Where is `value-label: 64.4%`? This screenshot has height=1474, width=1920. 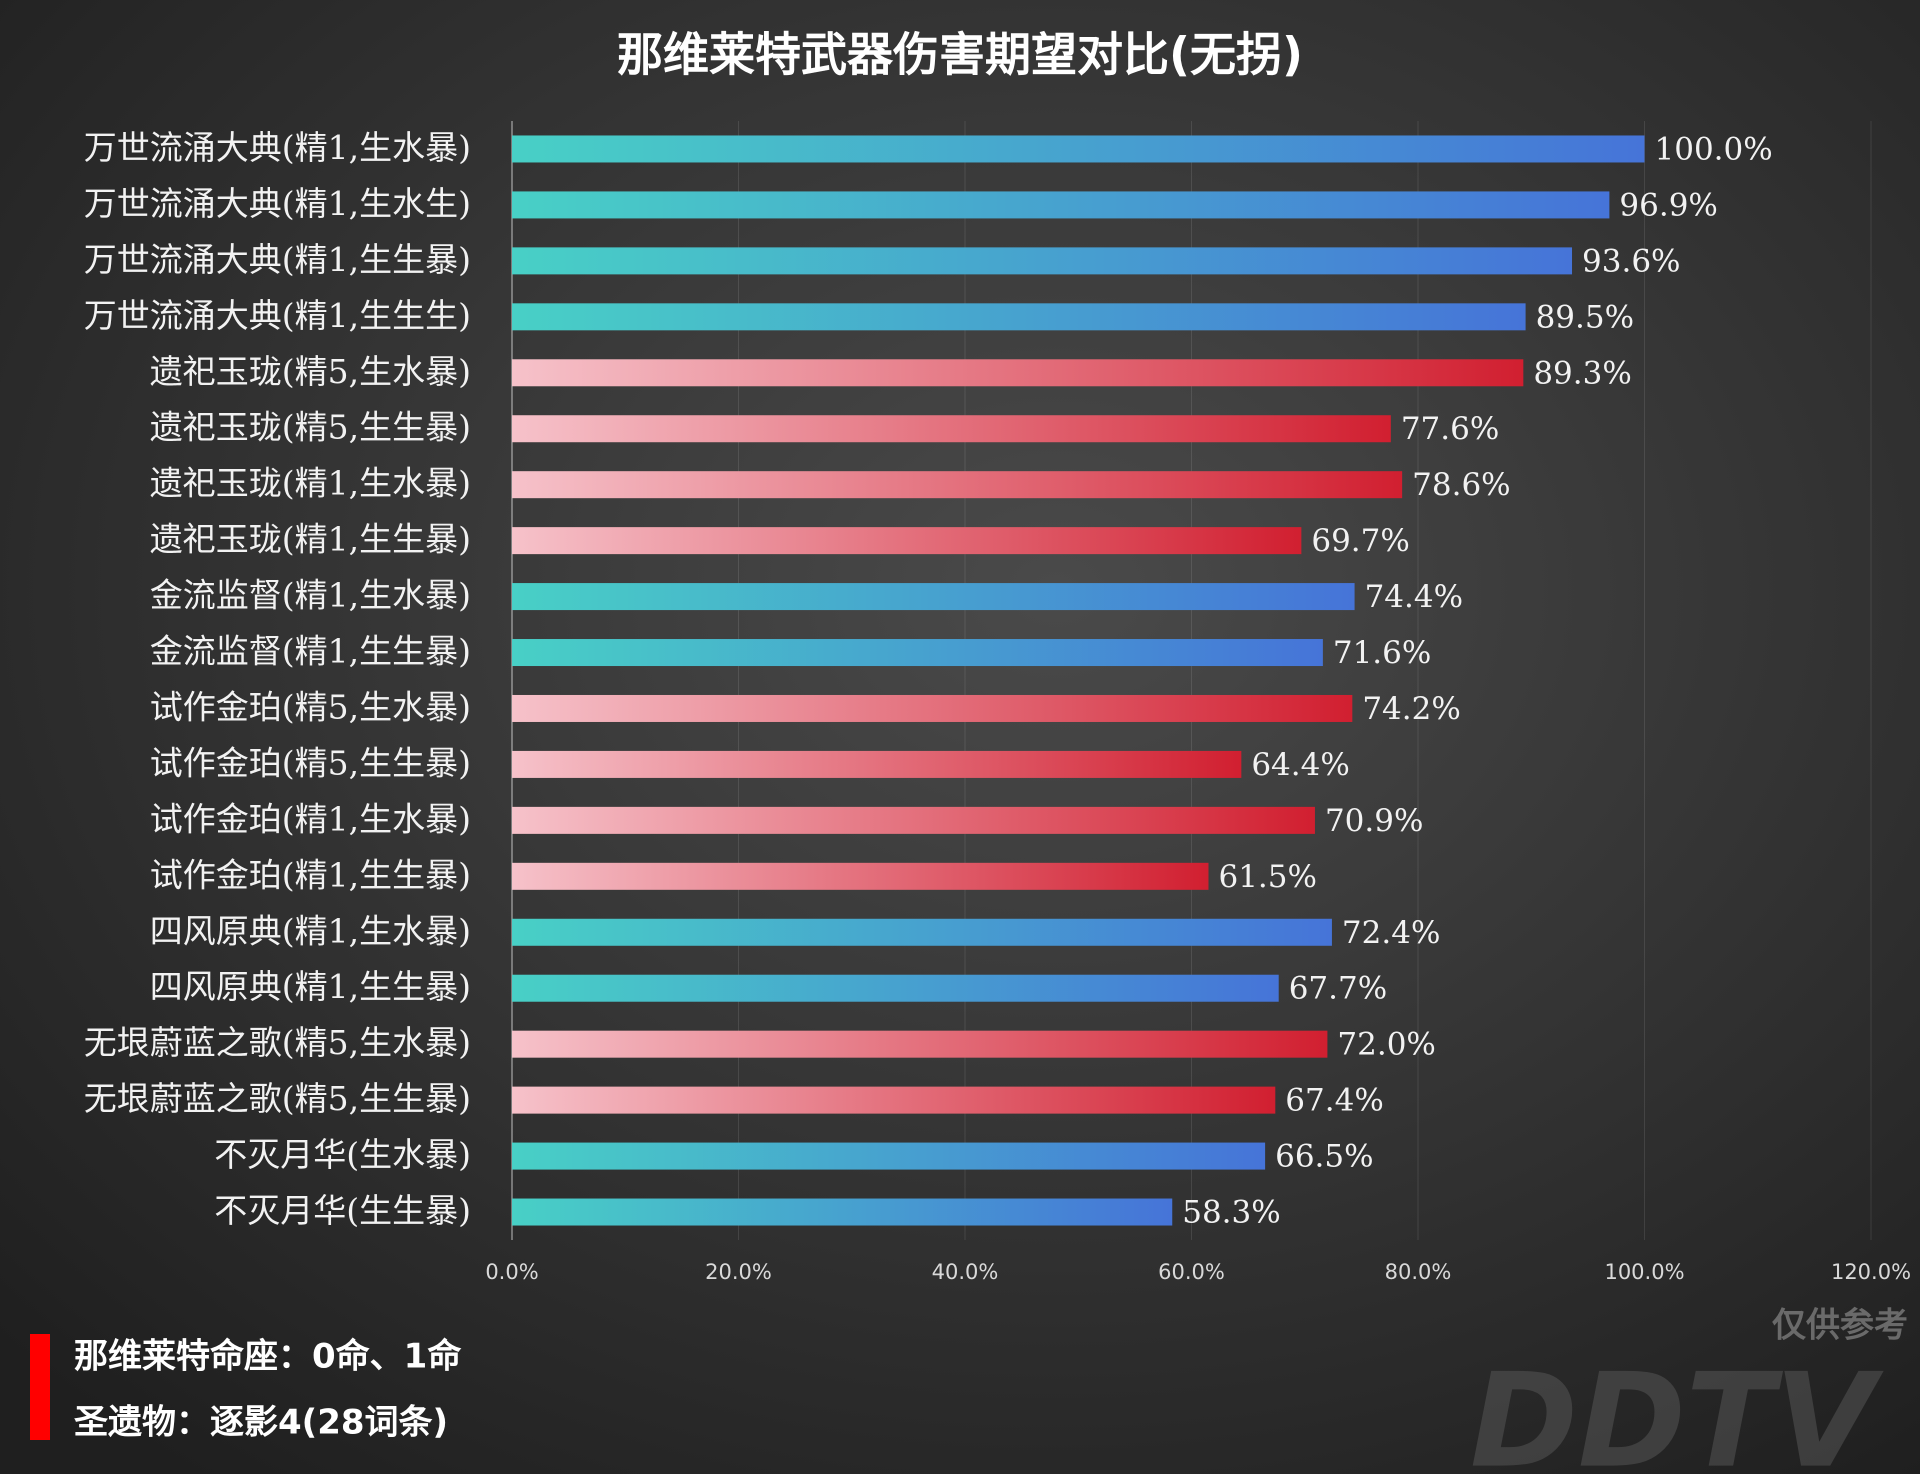 value-label: 64.4% is located at coordinates (1300, 765).